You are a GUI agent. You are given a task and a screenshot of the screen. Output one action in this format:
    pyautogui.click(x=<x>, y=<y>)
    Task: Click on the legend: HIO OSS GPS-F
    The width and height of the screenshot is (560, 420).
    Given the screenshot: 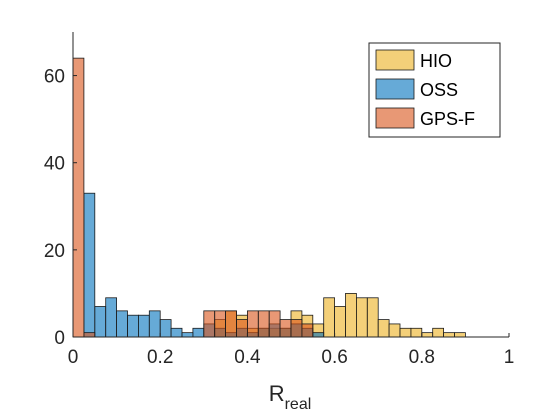 What is the action you would take?
    pyautogui.click(x=434, y=90)
    